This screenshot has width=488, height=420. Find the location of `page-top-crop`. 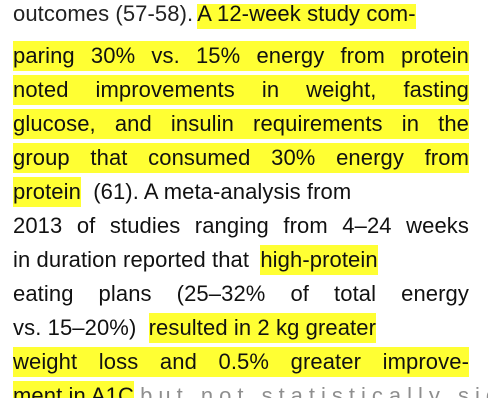

page-top-crop is located at coordinates (244, 2).